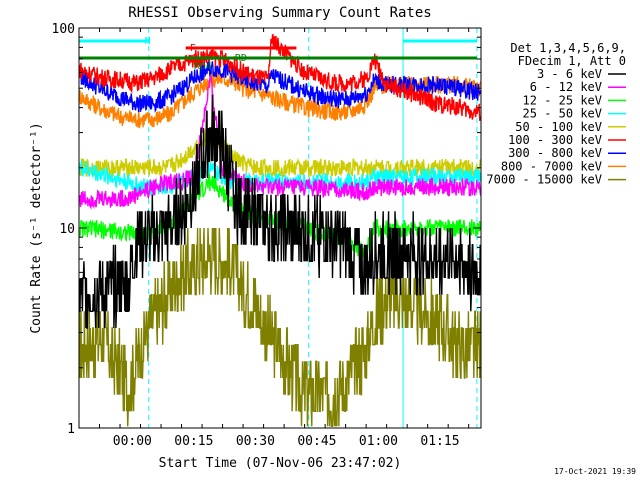 This screenshot has width=640, height=480. I want to click on x-tick-label: 00:45, so click(316, 441).